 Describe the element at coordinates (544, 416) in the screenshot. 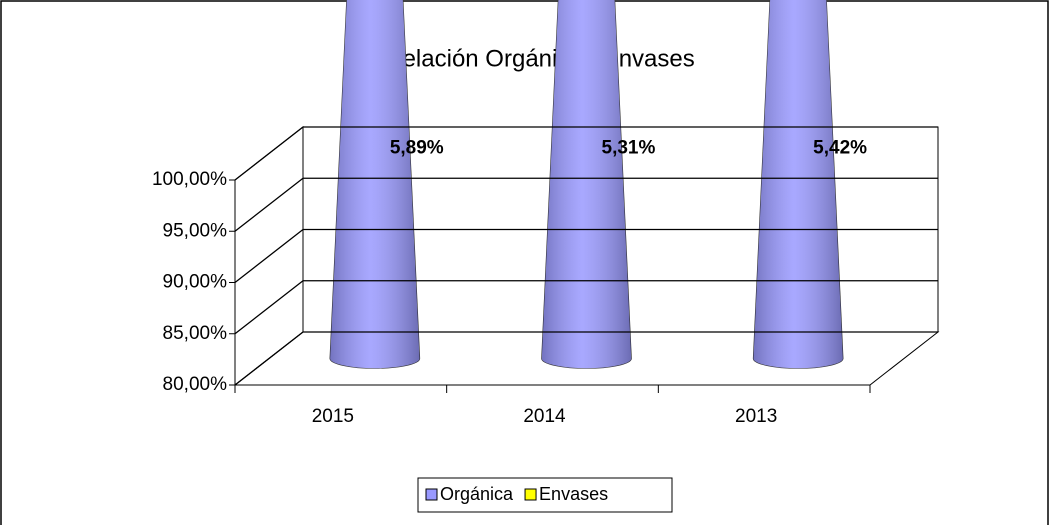

I see `x-tick-label: 2014` at that location.